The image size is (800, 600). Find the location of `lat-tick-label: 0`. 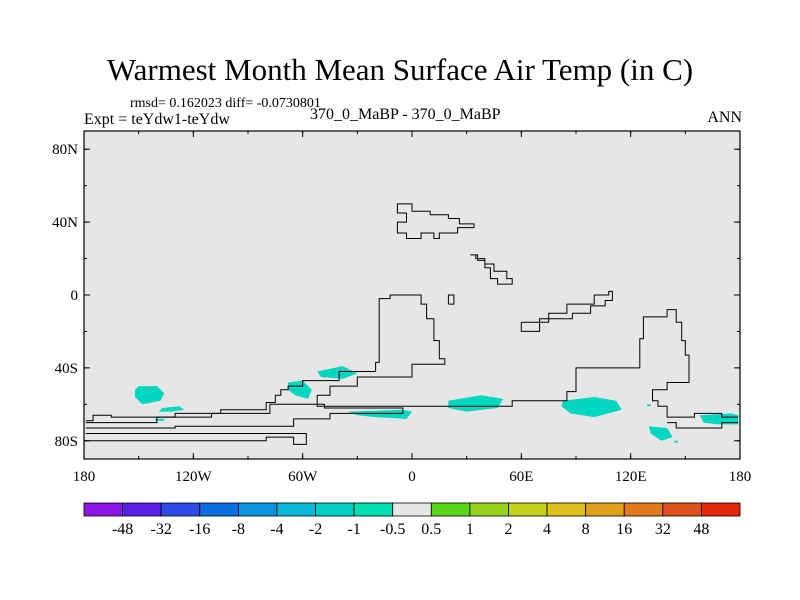

lat-tick-label: 0 is located at coordinates (75, 296).